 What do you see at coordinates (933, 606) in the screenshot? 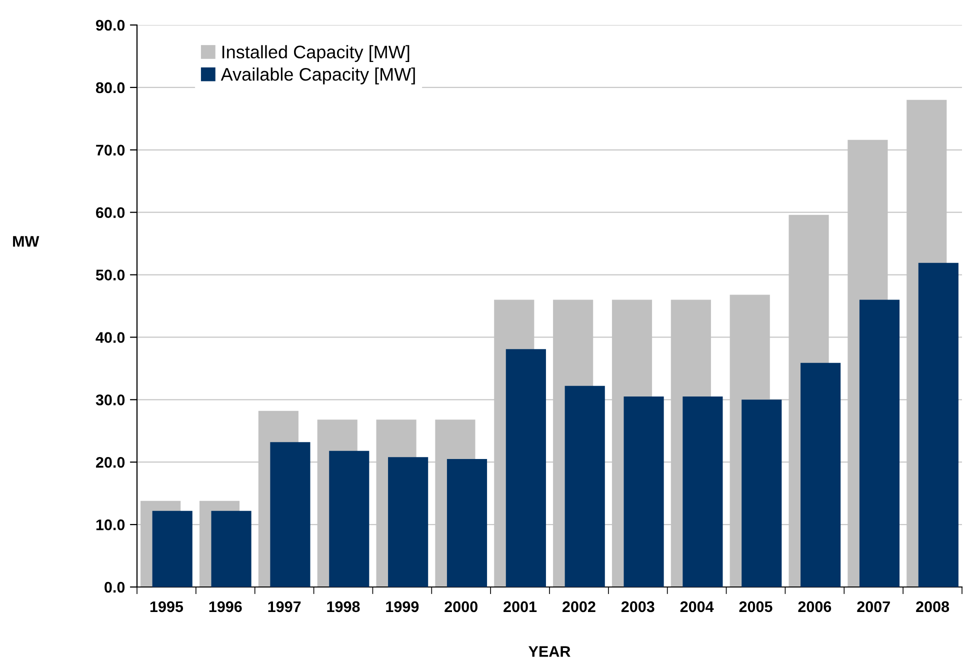
I see `x-tick-label: 2008` at bounding box center [933, 606].